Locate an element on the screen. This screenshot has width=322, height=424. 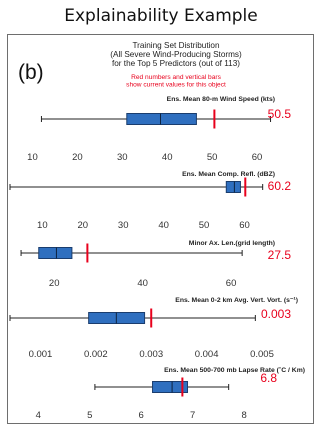
note-line: Red numbers and vertical bars is located at coordinates (176, 77).